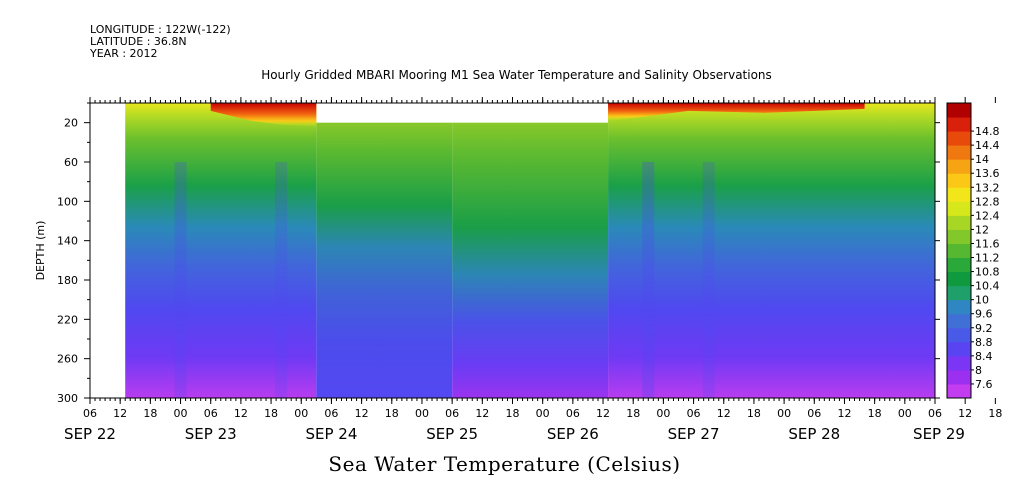 This screenshot has height=504, width=1009. Describe the element at coordinates (67, 398) in the screenshot. I see `y-tick-label: 300` at that location.